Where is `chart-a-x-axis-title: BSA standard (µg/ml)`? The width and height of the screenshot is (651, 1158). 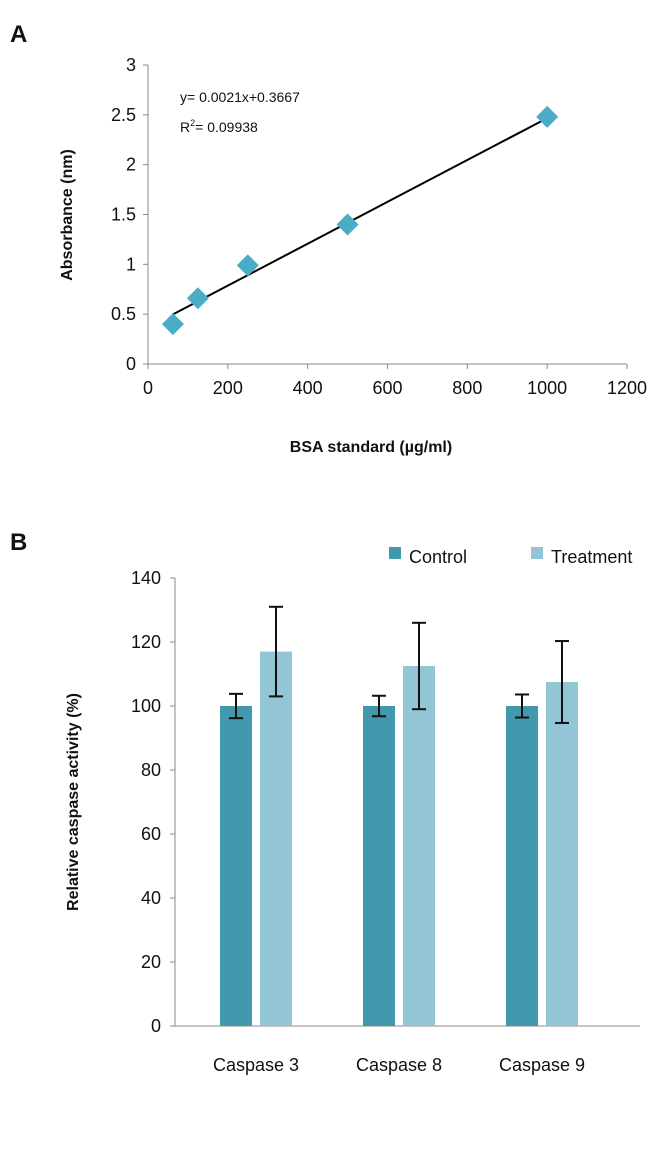 chart-a-x-axis-title: BSA standard (µg/ml) is located at coordinates (371, 447).